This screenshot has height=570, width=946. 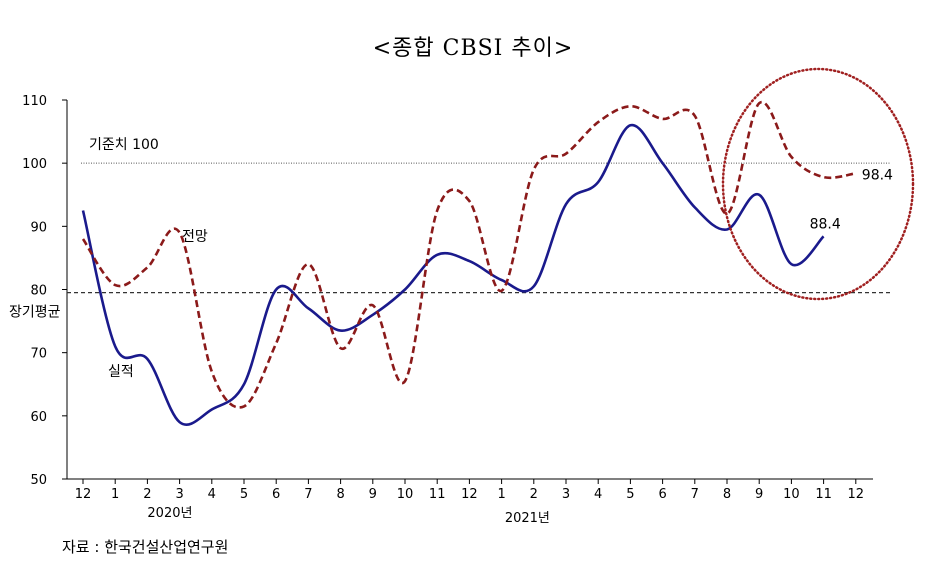 What do you see at coordinates (195, 237) in the screenshot?
I see `label-forecast: 전망` at bounding box center [195, 237].